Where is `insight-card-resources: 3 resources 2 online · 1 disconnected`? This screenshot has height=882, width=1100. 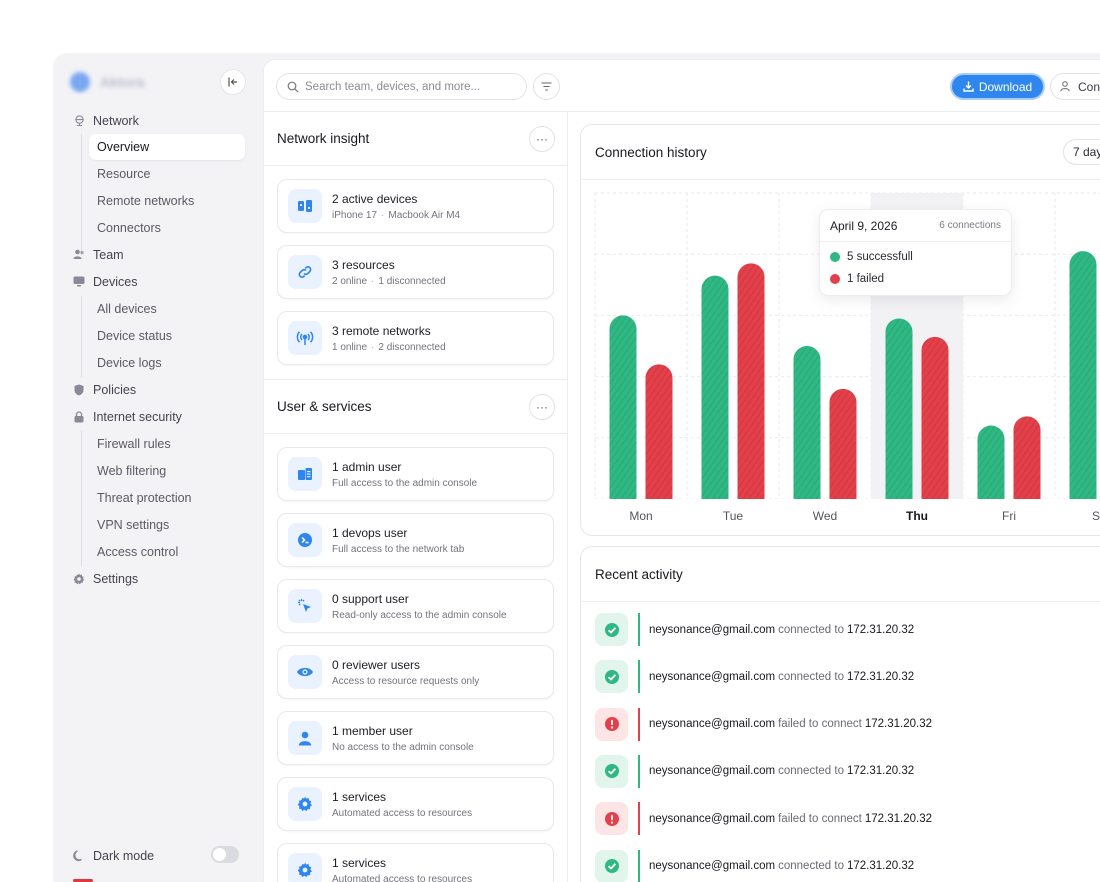
insight-card-resources: 3 resources 2 online · 1 disconnected is located at coordinates (415, 272).